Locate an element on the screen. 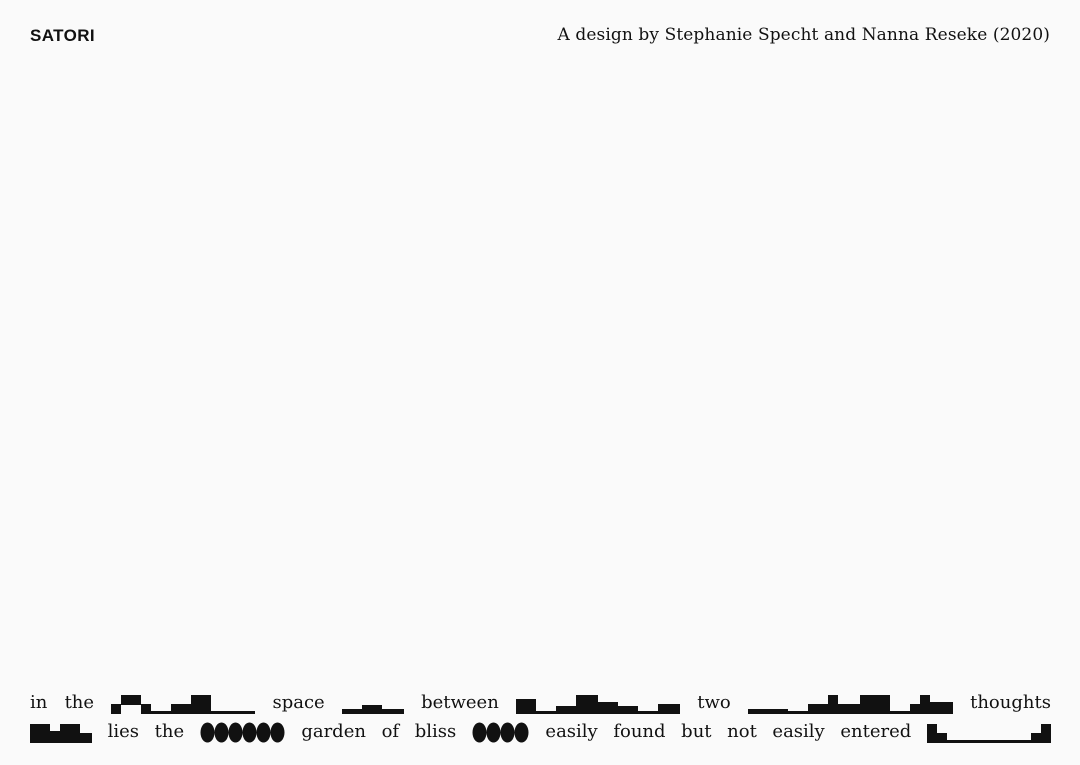 This screenshot has width=1080, height=765. poem-word: not is located at coordinates (742, 731).